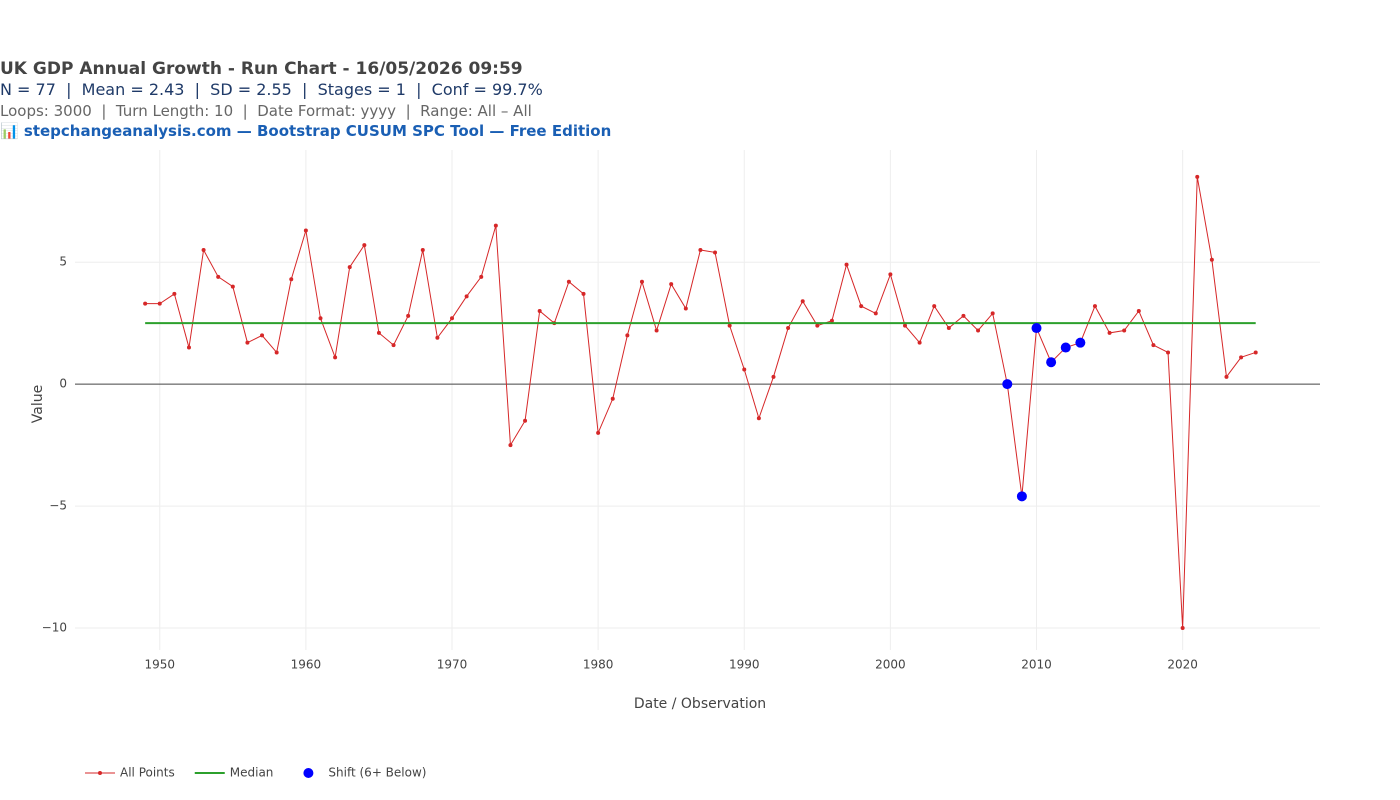  I want to click on x-tick-label: 1990, so click(744, 665).